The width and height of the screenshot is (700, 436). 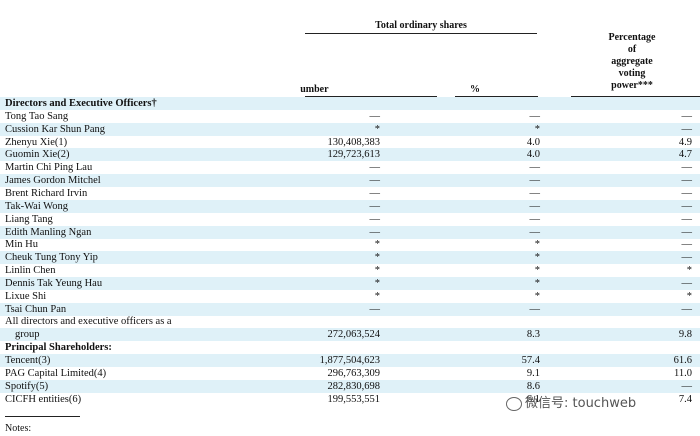 What do you see at coordinates (533, 335) in the screenshot?
I see `shares-percent: 8.3` at bounding box center [533, 335].